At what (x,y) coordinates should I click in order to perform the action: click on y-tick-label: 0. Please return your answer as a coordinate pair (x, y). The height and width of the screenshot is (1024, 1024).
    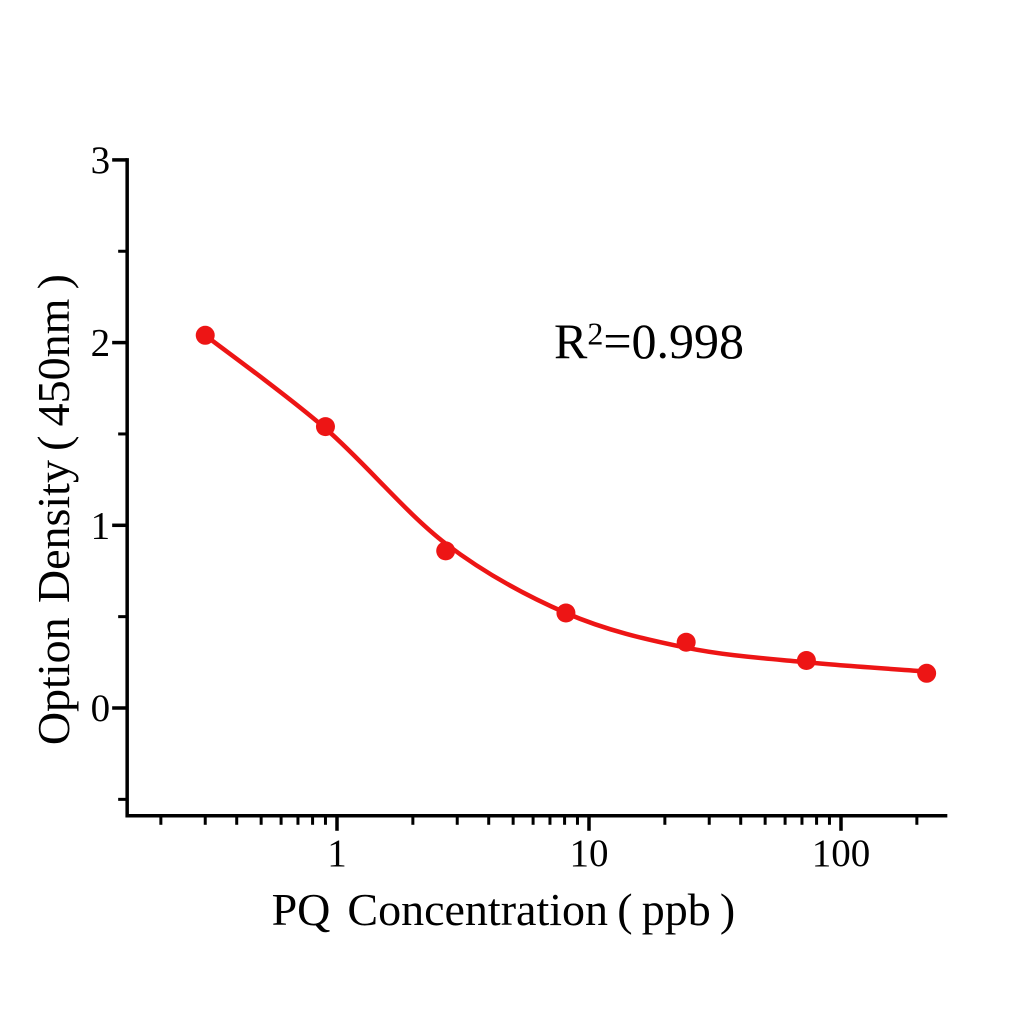
    Looking at the image, I should click on (101, 708).